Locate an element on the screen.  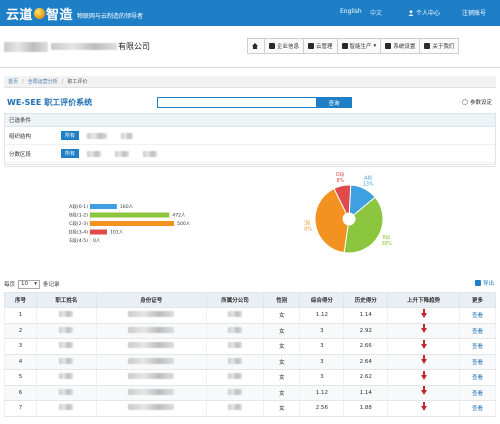
bar-value-label: 500人 is located at coordinates (184, 224).